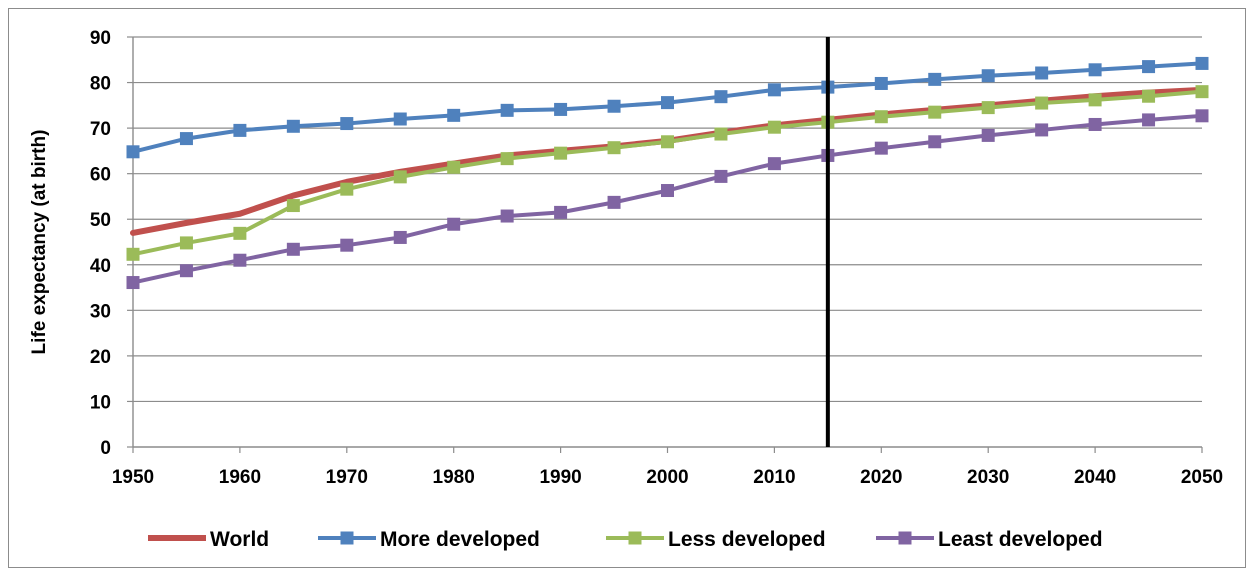  What do you see at coordinates (100, 220) in the screenshot?
I see `y-tick-label-50: 50` at bounding box center [100, 220].